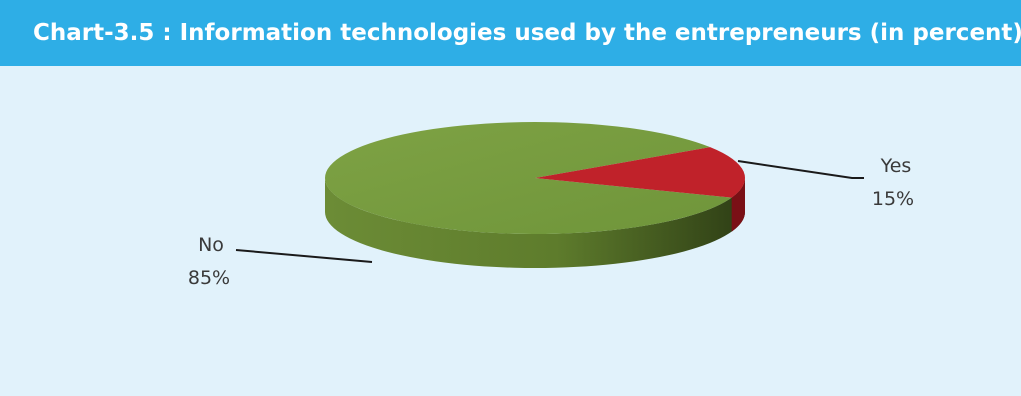  Describe the element at coordinates (896, 166) in the screenshot. I see `label-yes-name: Yes` at that location.